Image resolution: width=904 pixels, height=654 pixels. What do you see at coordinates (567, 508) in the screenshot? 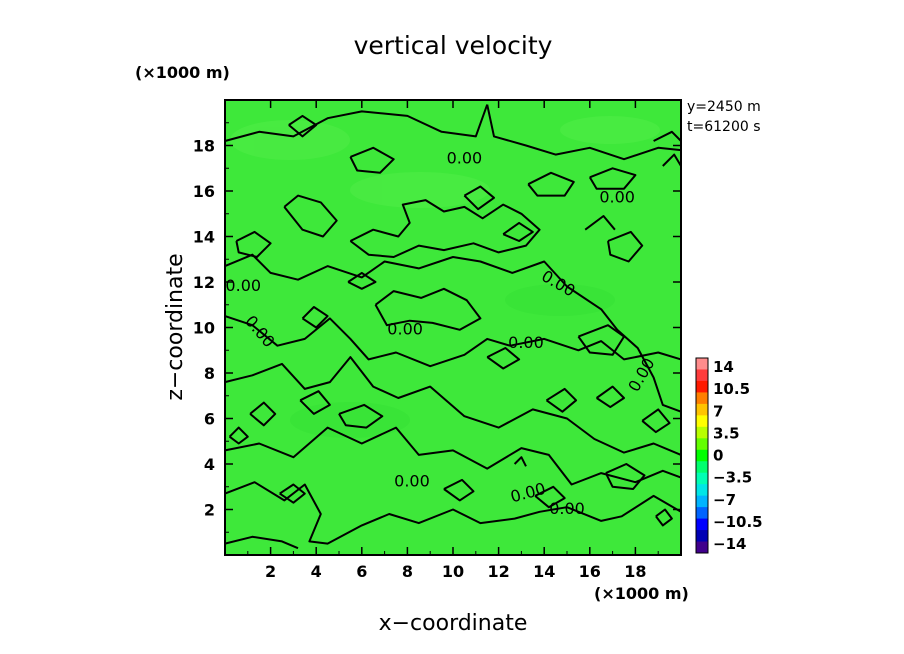
I see `contour-label-10: 0.00` at bounding box center [567, 508].